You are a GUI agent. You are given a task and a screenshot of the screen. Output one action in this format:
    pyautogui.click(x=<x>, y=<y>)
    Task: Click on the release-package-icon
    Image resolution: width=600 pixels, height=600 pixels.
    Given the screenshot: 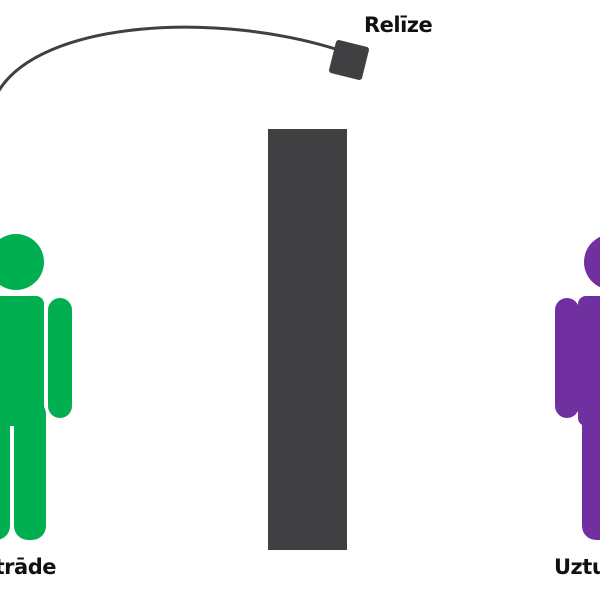 What is the action you would take?
    pyautogui.click(x=349, y=60)
    